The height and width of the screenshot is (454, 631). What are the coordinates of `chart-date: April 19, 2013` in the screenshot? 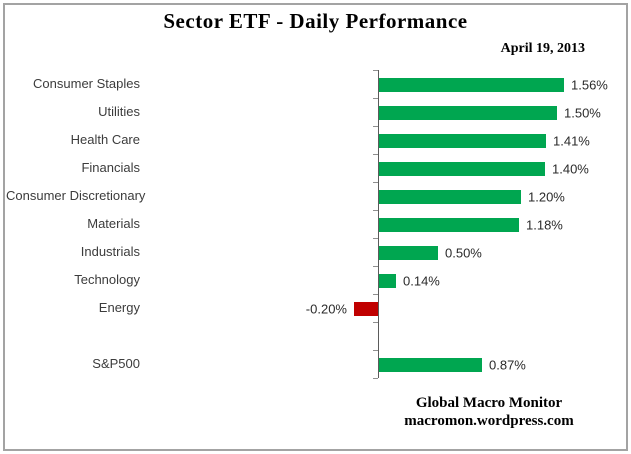 It's located at (542, 48).